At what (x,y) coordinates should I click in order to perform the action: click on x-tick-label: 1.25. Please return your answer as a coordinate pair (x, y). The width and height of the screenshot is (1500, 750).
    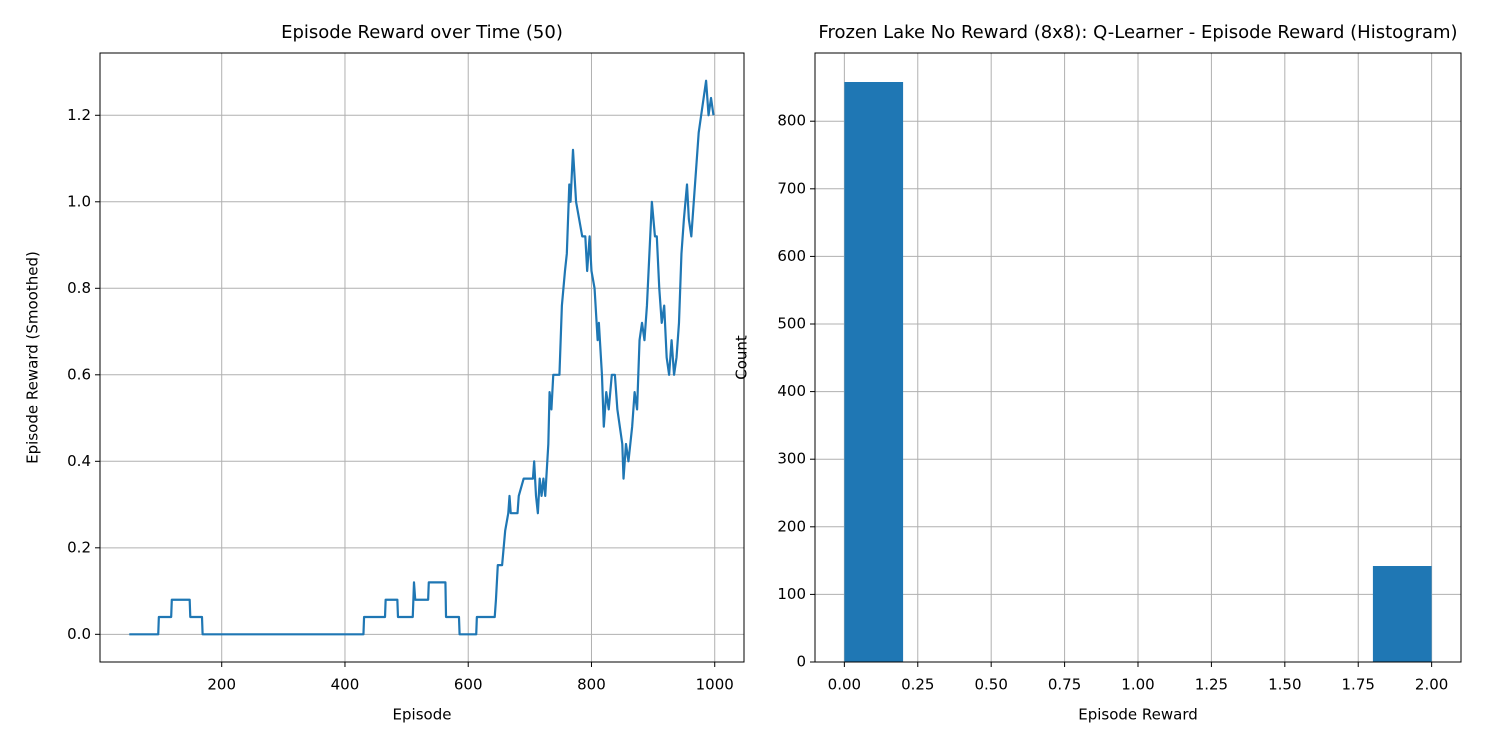
    Looking at the image, I should click on (1211, 685).